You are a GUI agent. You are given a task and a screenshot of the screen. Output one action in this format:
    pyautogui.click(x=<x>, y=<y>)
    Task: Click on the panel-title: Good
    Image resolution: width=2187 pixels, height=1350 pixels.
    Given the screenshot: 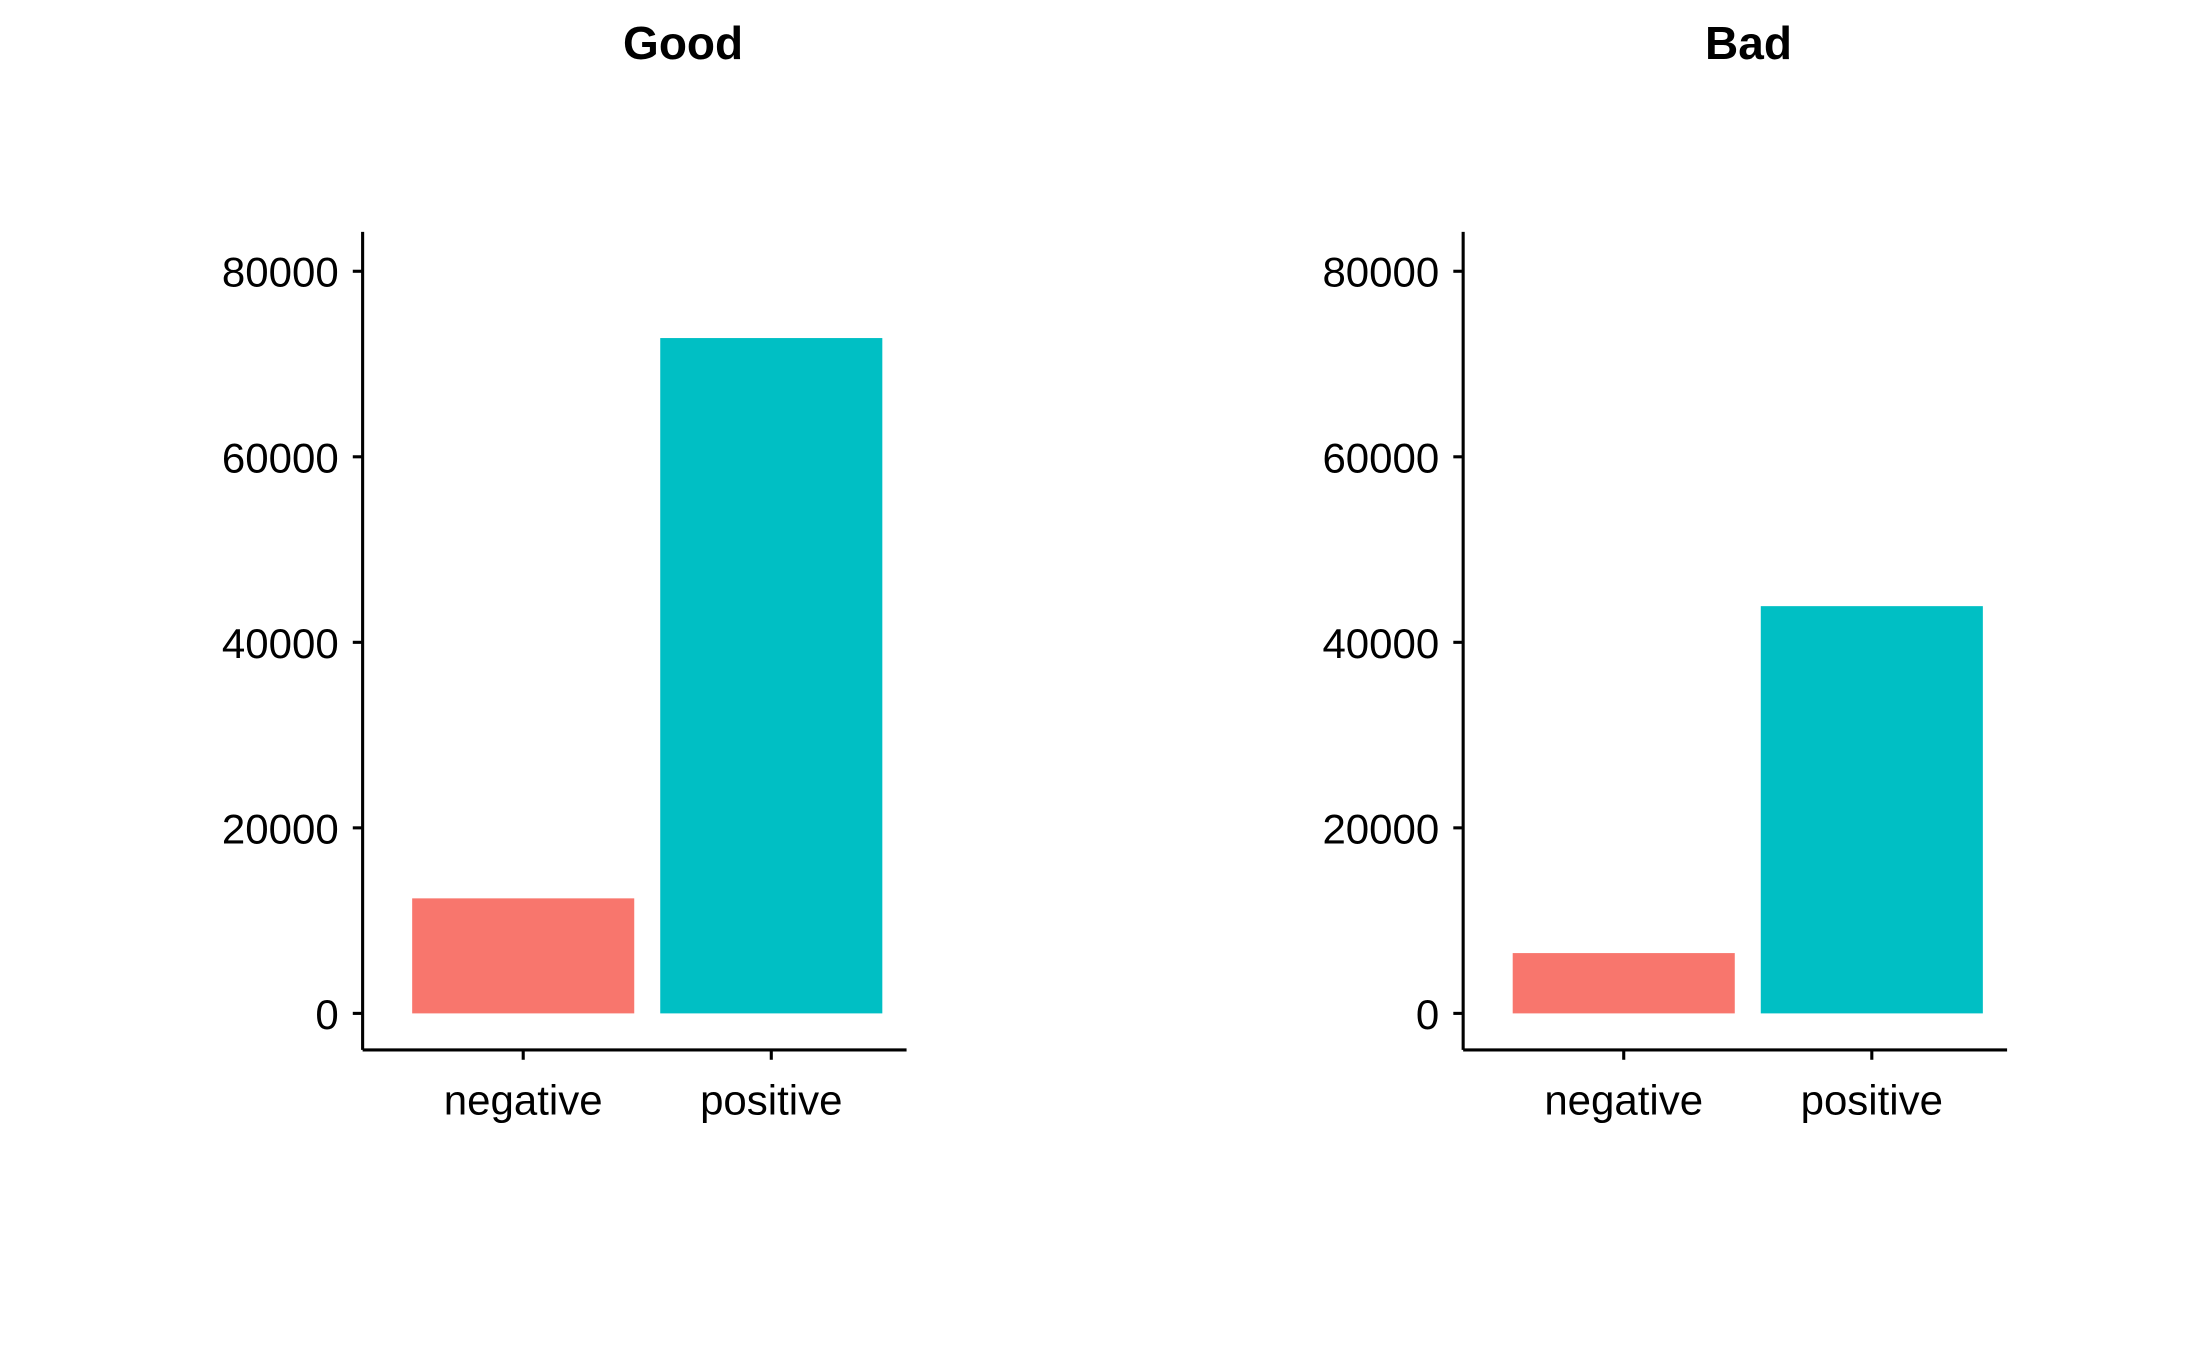 What is the action you would take?
    pyautogui.click(x=683, y=43)
    